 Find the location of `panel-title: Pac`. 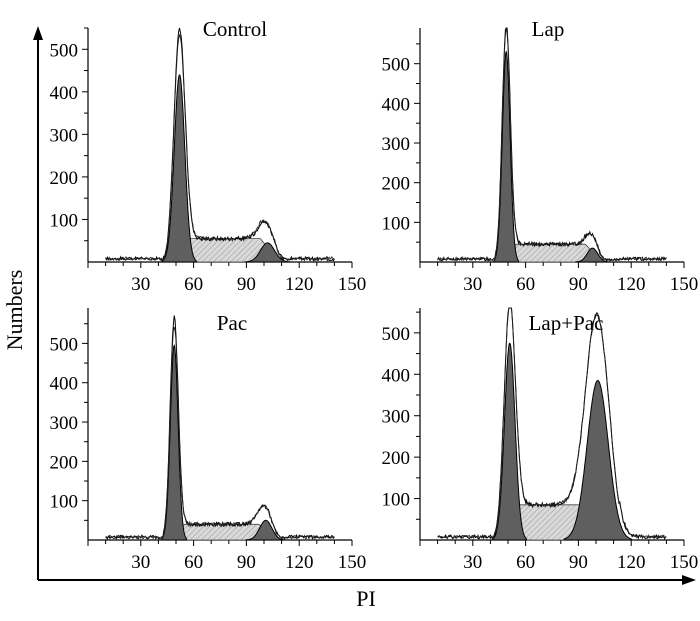

panel-title: Pac is located at coordinates (232, 323).